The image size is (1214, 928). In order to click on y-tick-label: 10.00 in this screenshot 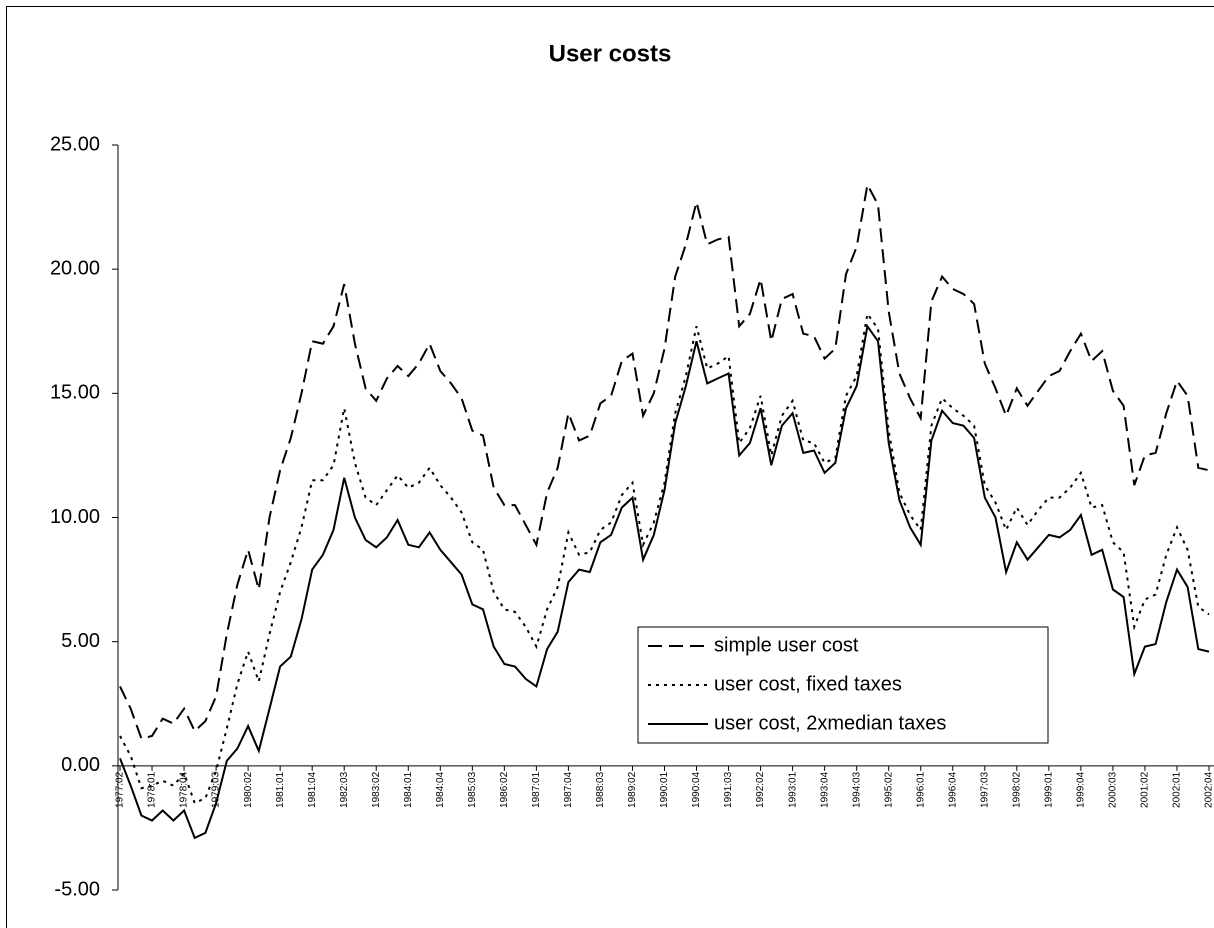, I will do `click(75, 517)`.